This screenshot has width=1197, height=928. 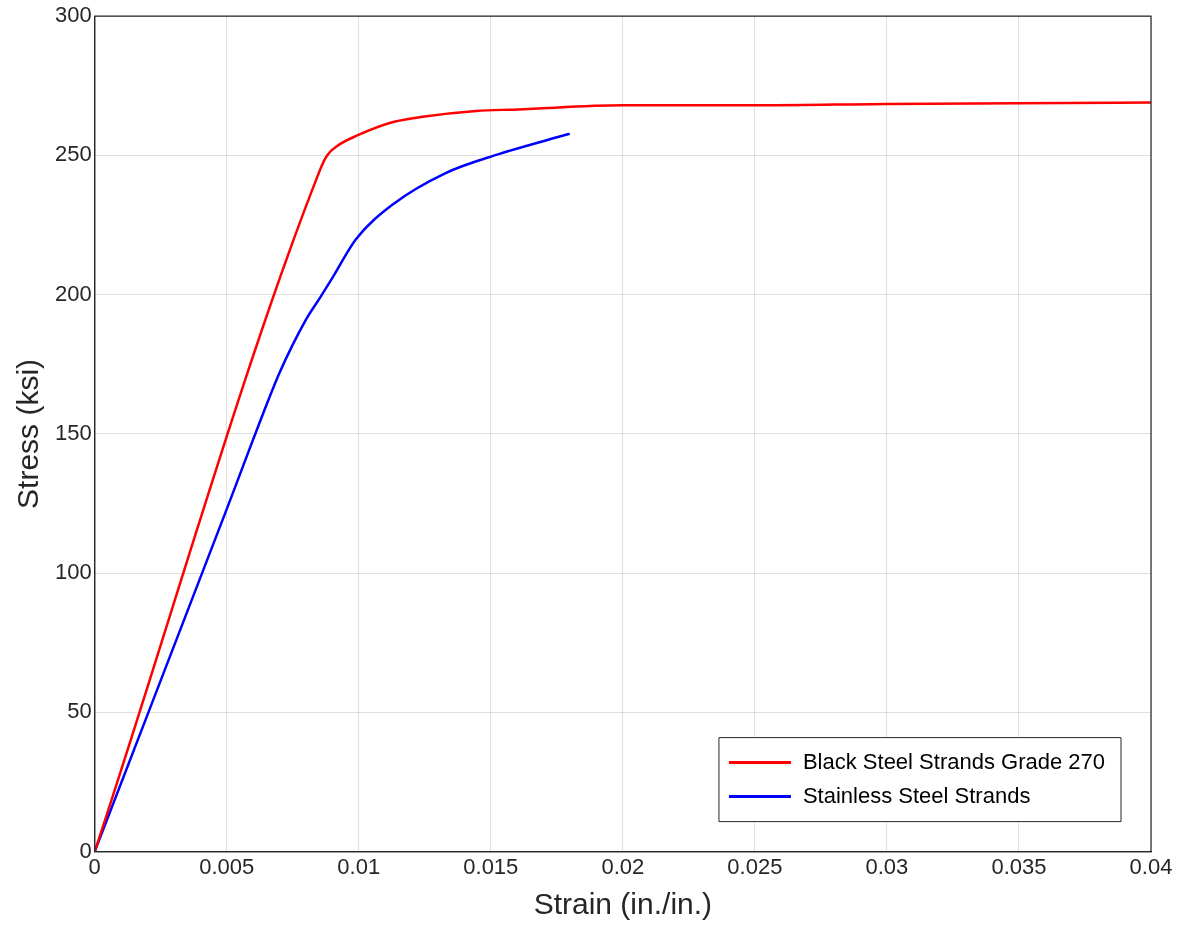 I want to click on y-tick-label: 300, so click(x=73, y=15).